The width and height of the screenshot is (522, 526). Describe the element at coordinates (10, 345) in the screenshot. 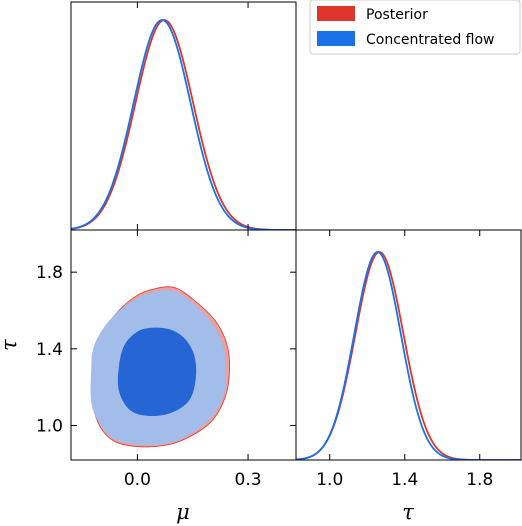

I see `y-axis-label-tau: τ` at that location.